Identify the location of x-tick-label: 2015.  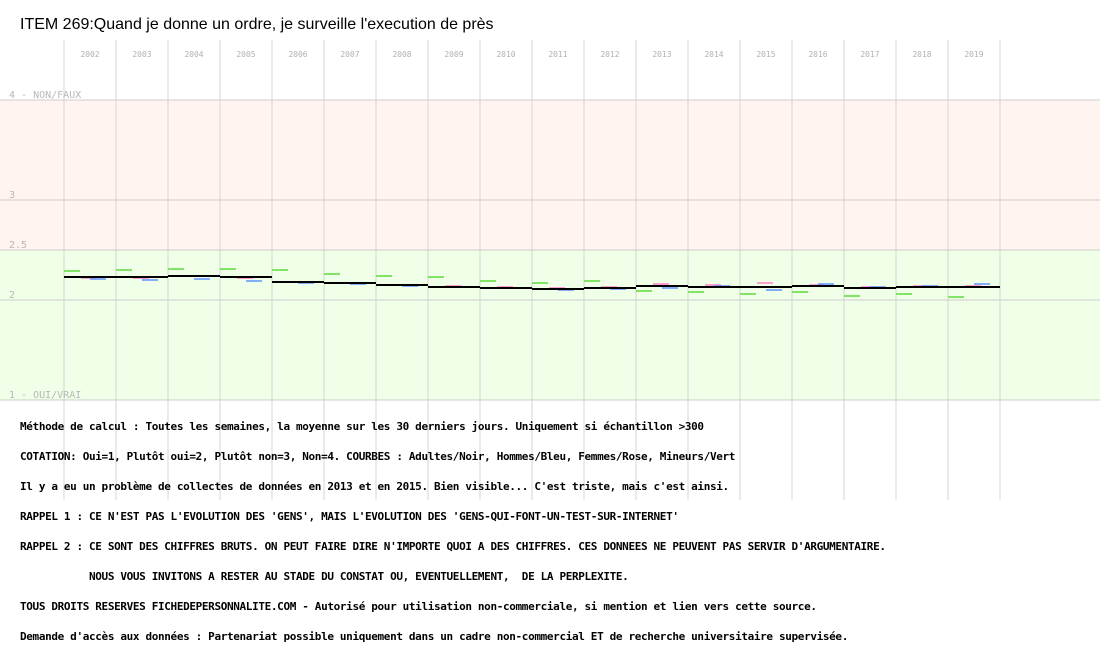
(765, 54).